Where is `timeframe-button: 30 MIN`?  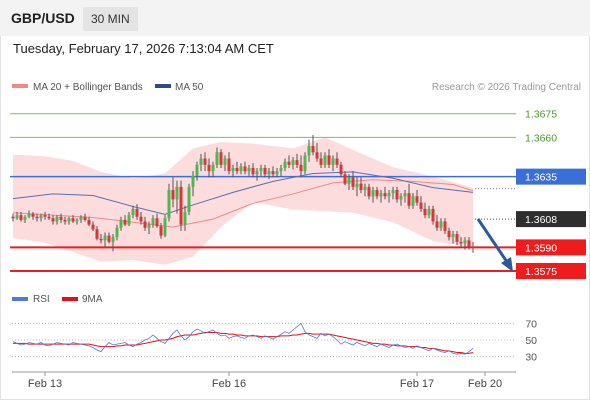 timeframe-button: 30 MIN is located at coordinates (110, 19).